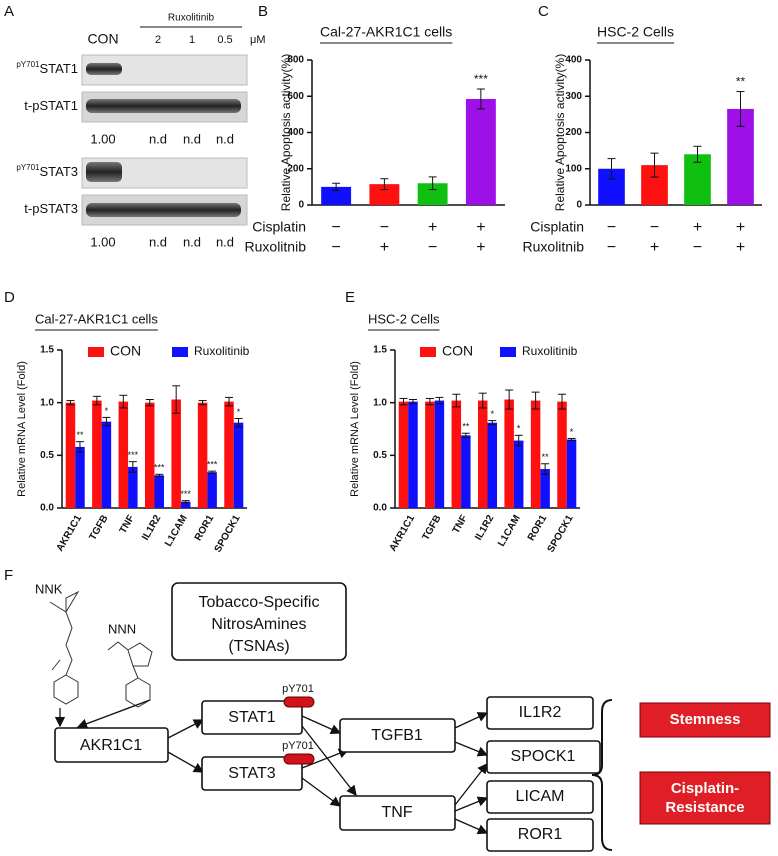 This screenshot has height=856, width=778. Describe the element at coordinates (176, 530) in the screenshot. I see `x-tick-label: L1CAM` at that location.